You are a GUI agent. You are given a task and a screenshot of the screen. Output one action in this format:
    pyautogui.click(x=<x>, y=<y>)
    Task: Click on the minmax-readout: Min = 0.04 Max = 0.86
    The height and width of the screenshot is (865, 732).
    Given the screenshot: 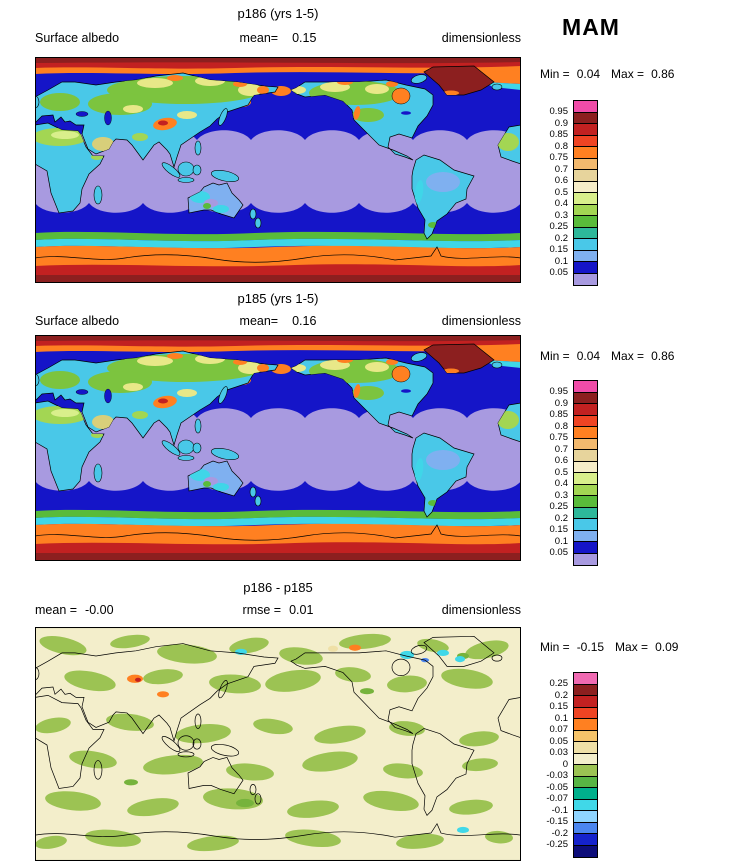 What is the action you would take?
    pyautogui.click(x=607, y=356)
    